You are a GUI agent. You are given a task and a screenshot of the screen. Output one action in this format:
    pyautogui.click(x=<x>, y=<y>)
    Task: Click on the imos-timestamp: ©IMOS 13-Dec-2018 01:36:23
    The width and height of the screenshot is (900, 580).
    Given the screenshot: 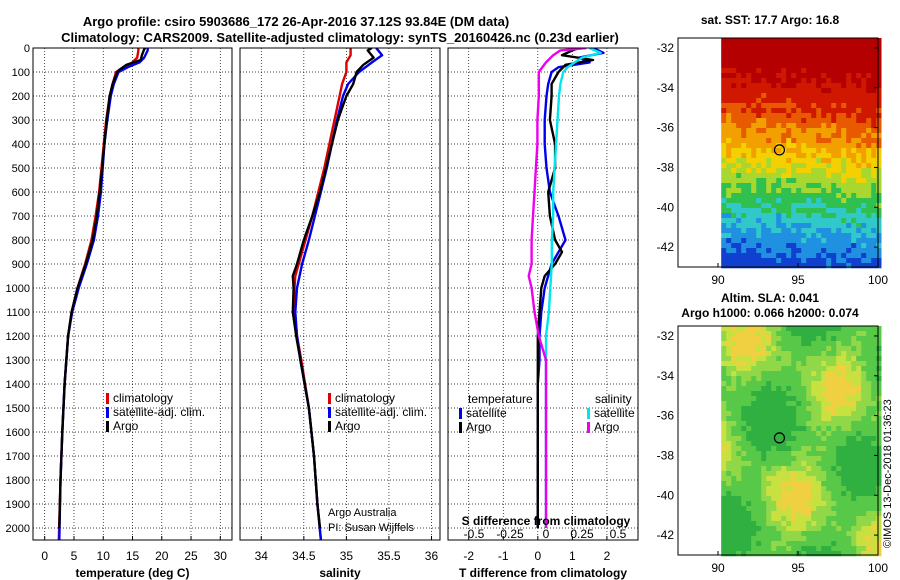 What is the action you would take?
    pyautogui.click(x=888, y=473)
    